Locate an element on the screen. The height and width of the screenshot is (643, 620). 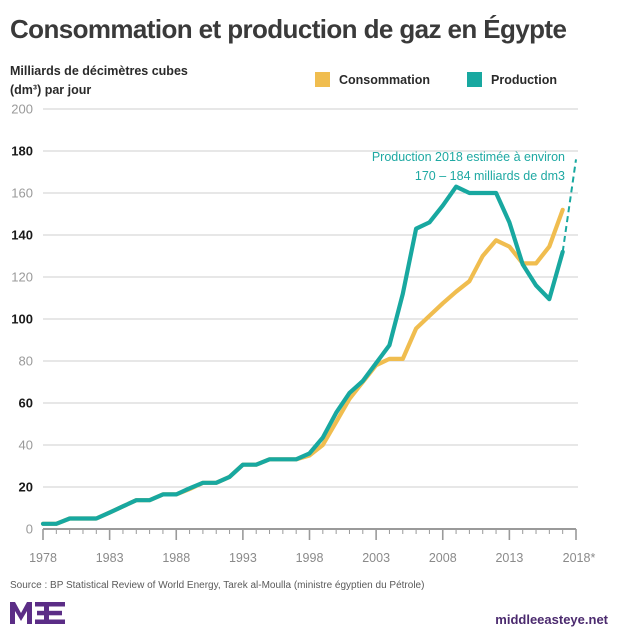
y-axis-ticks: 0 20 40 60 80 100 120 140 160 180 200 is located at coordinates (22, 319).